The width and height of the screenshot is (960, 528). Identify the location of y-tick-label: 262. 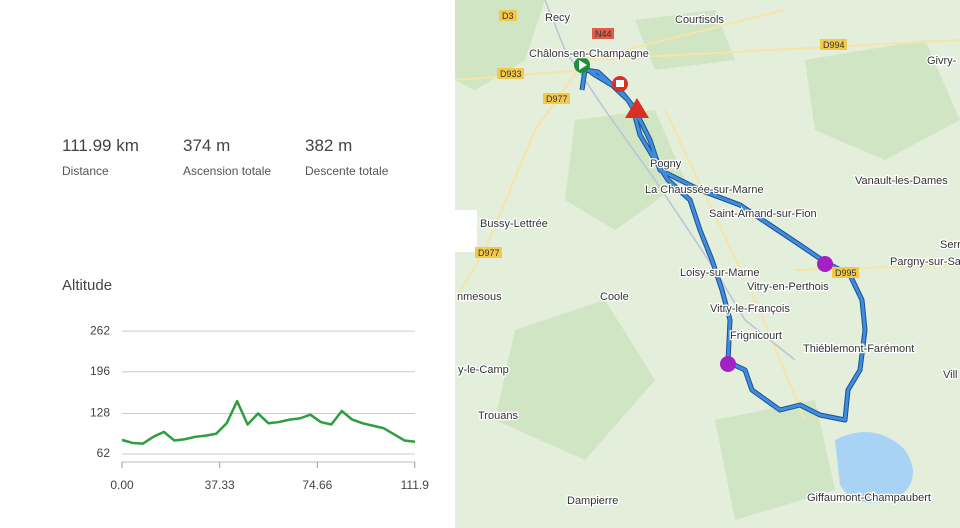
(100, 330).